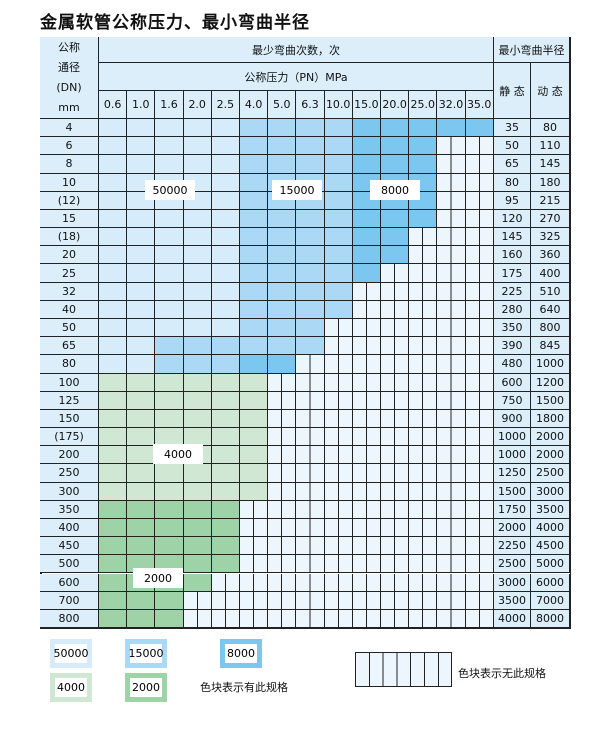 The height and width of the screenshot is (743, 600). Describe the element at coordinates (69, 328) in the screenshot. I see `dn-value: 50` at that location.